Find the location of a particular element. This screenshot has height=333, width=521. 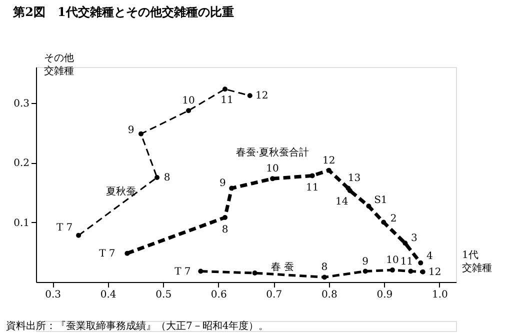

x-tick-label: 0.9 is located at coordinates (384, 295).